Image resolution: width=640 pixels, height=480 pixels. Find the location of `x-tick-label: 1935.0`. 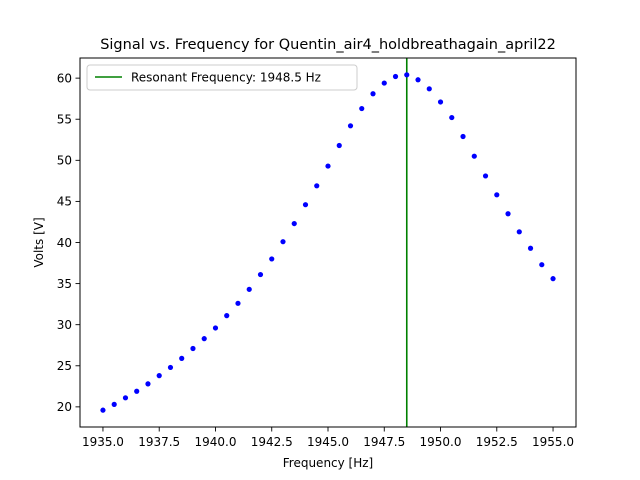

x-tick-label: 1935.0 is located at coordinates (103, 442).